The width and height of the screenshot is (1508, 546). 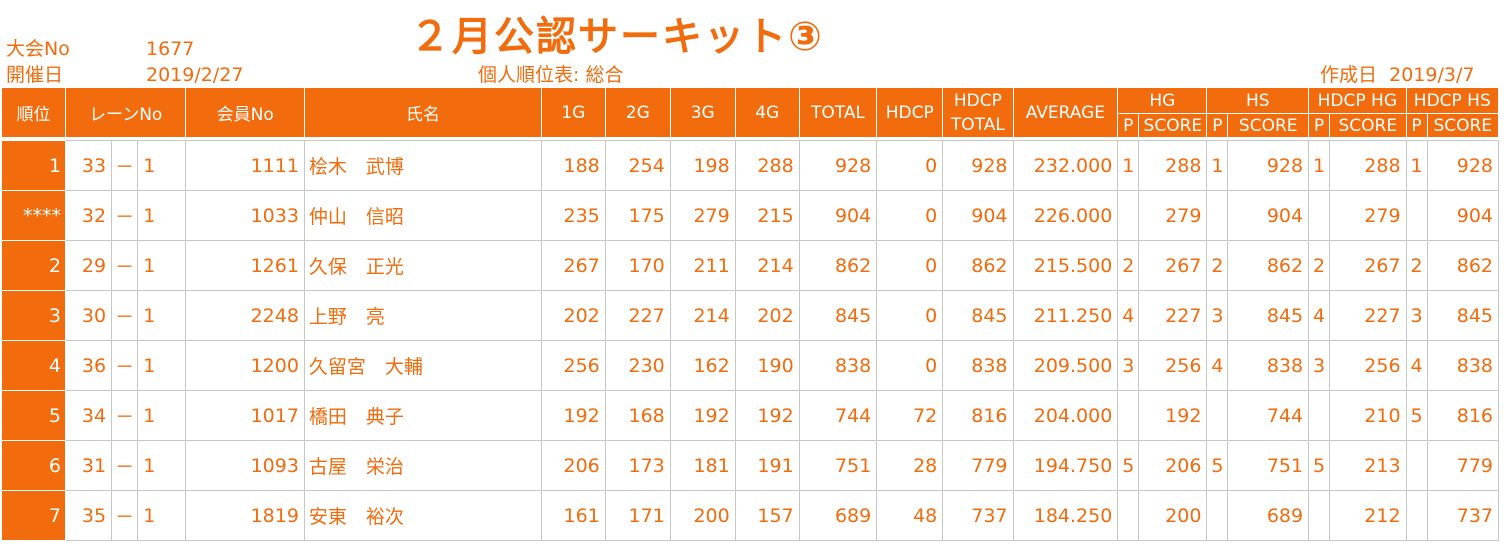 I want to click on hdcp-hg-place-cell: 5, so click(x=1319, y=465).